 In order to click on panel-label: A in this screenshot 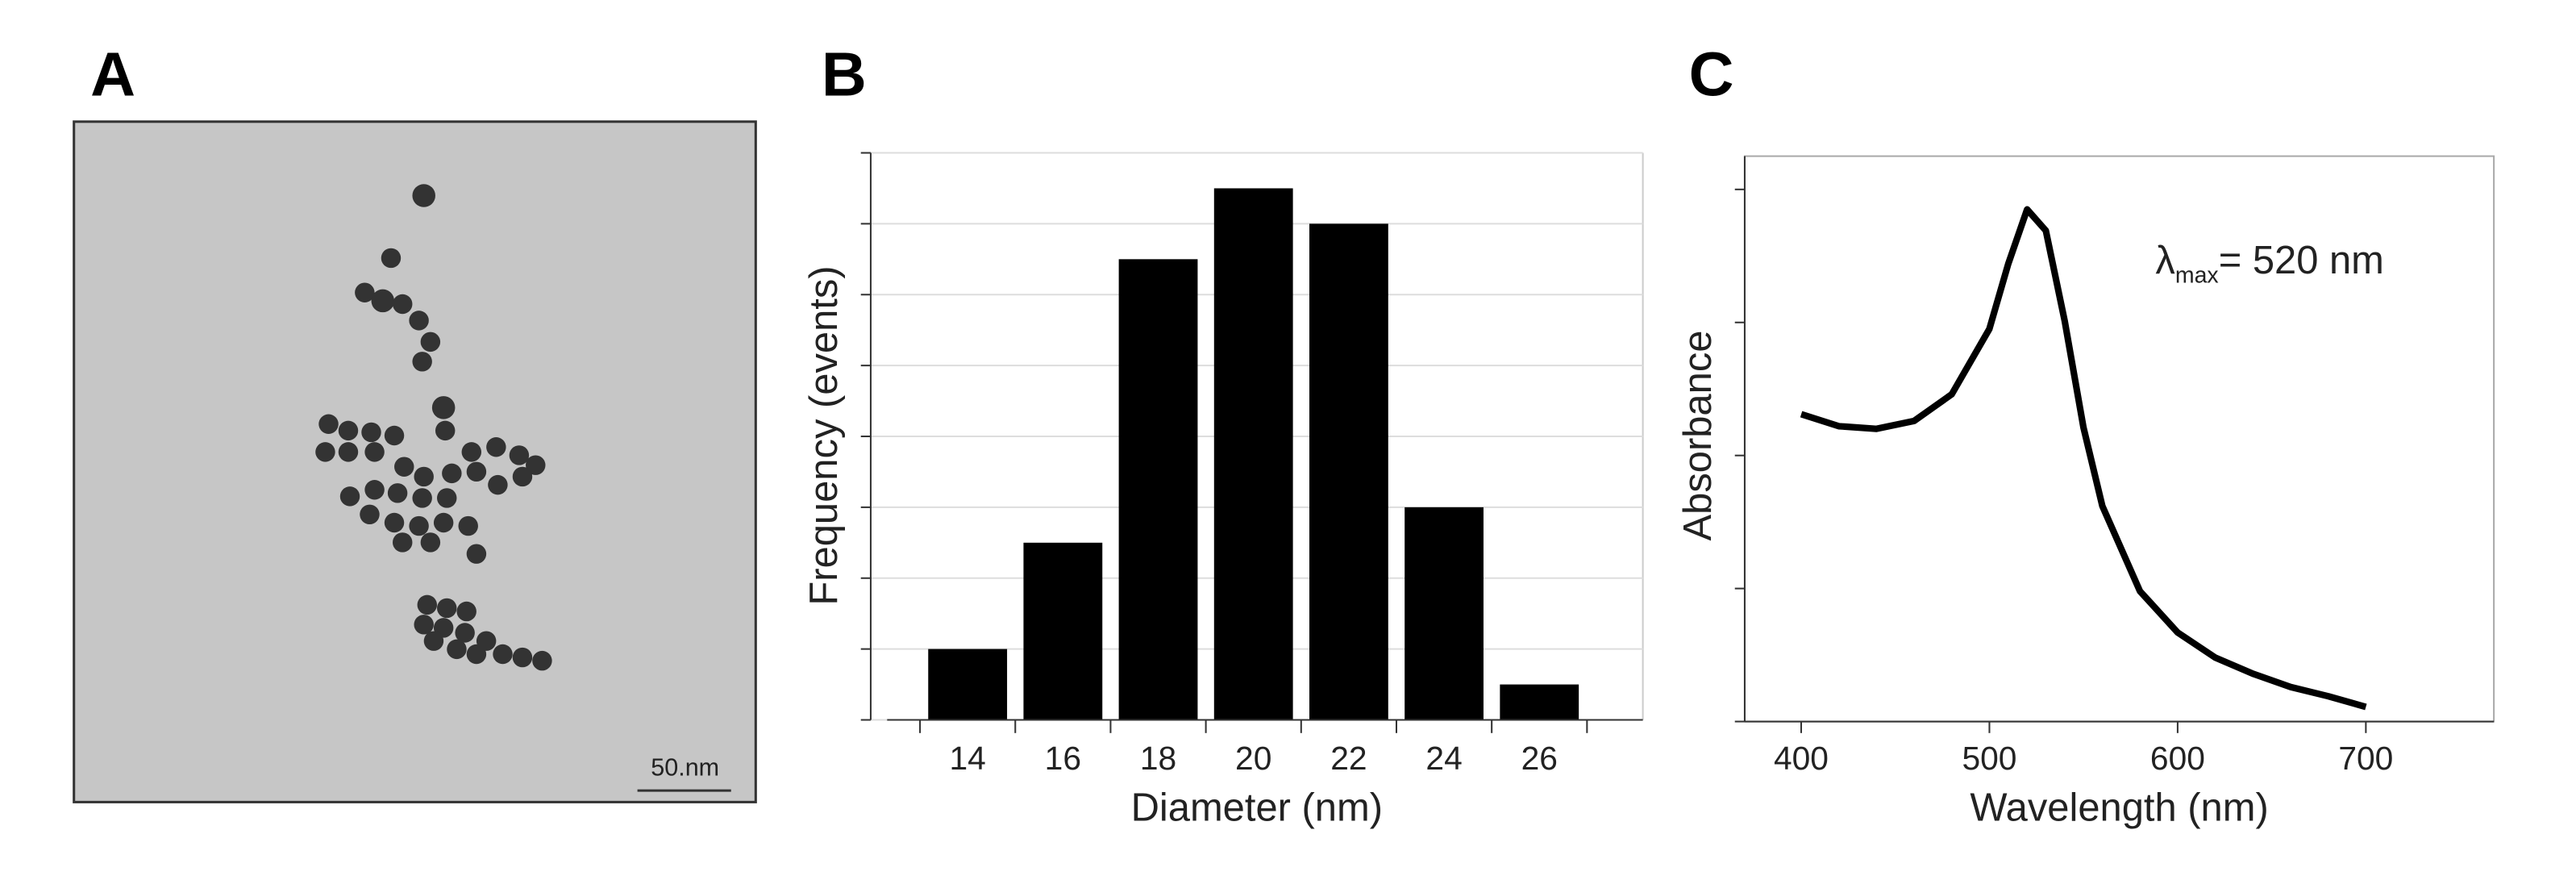, I will do `click(112, 74)`.